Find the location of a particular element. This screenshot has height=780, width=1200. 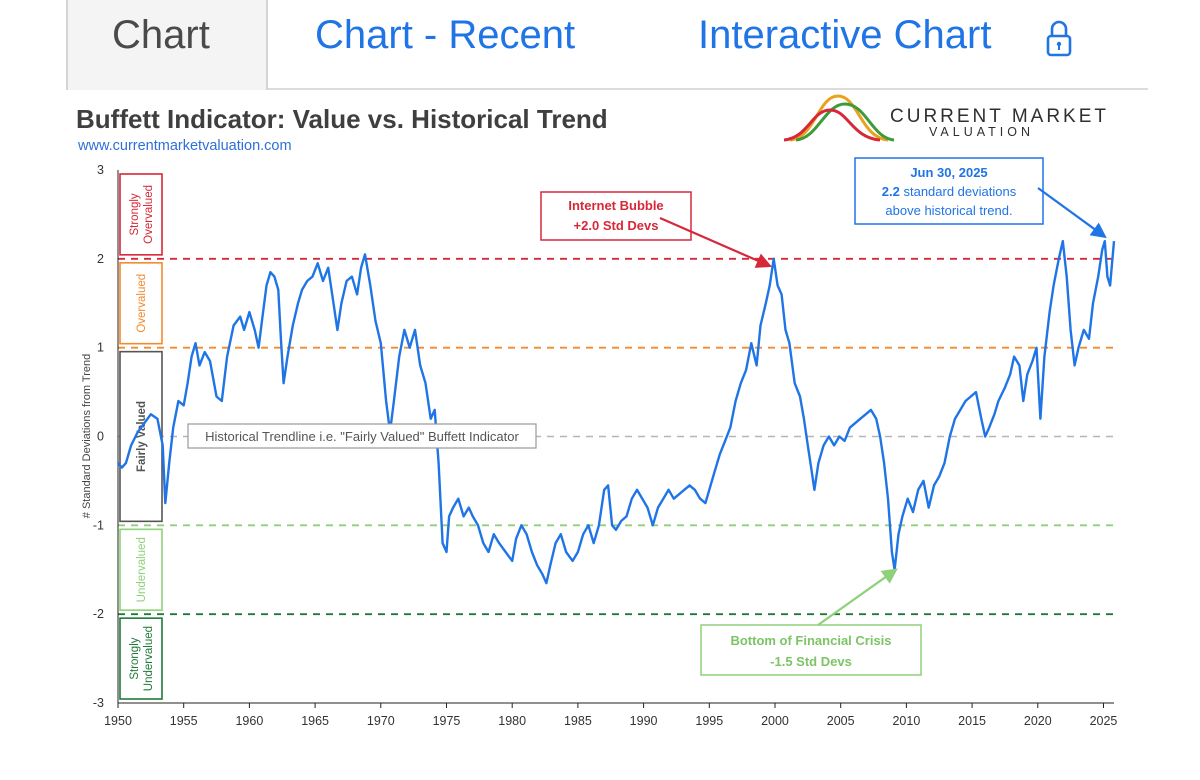

tab-bar-divider is located at coordinates (708, 89).